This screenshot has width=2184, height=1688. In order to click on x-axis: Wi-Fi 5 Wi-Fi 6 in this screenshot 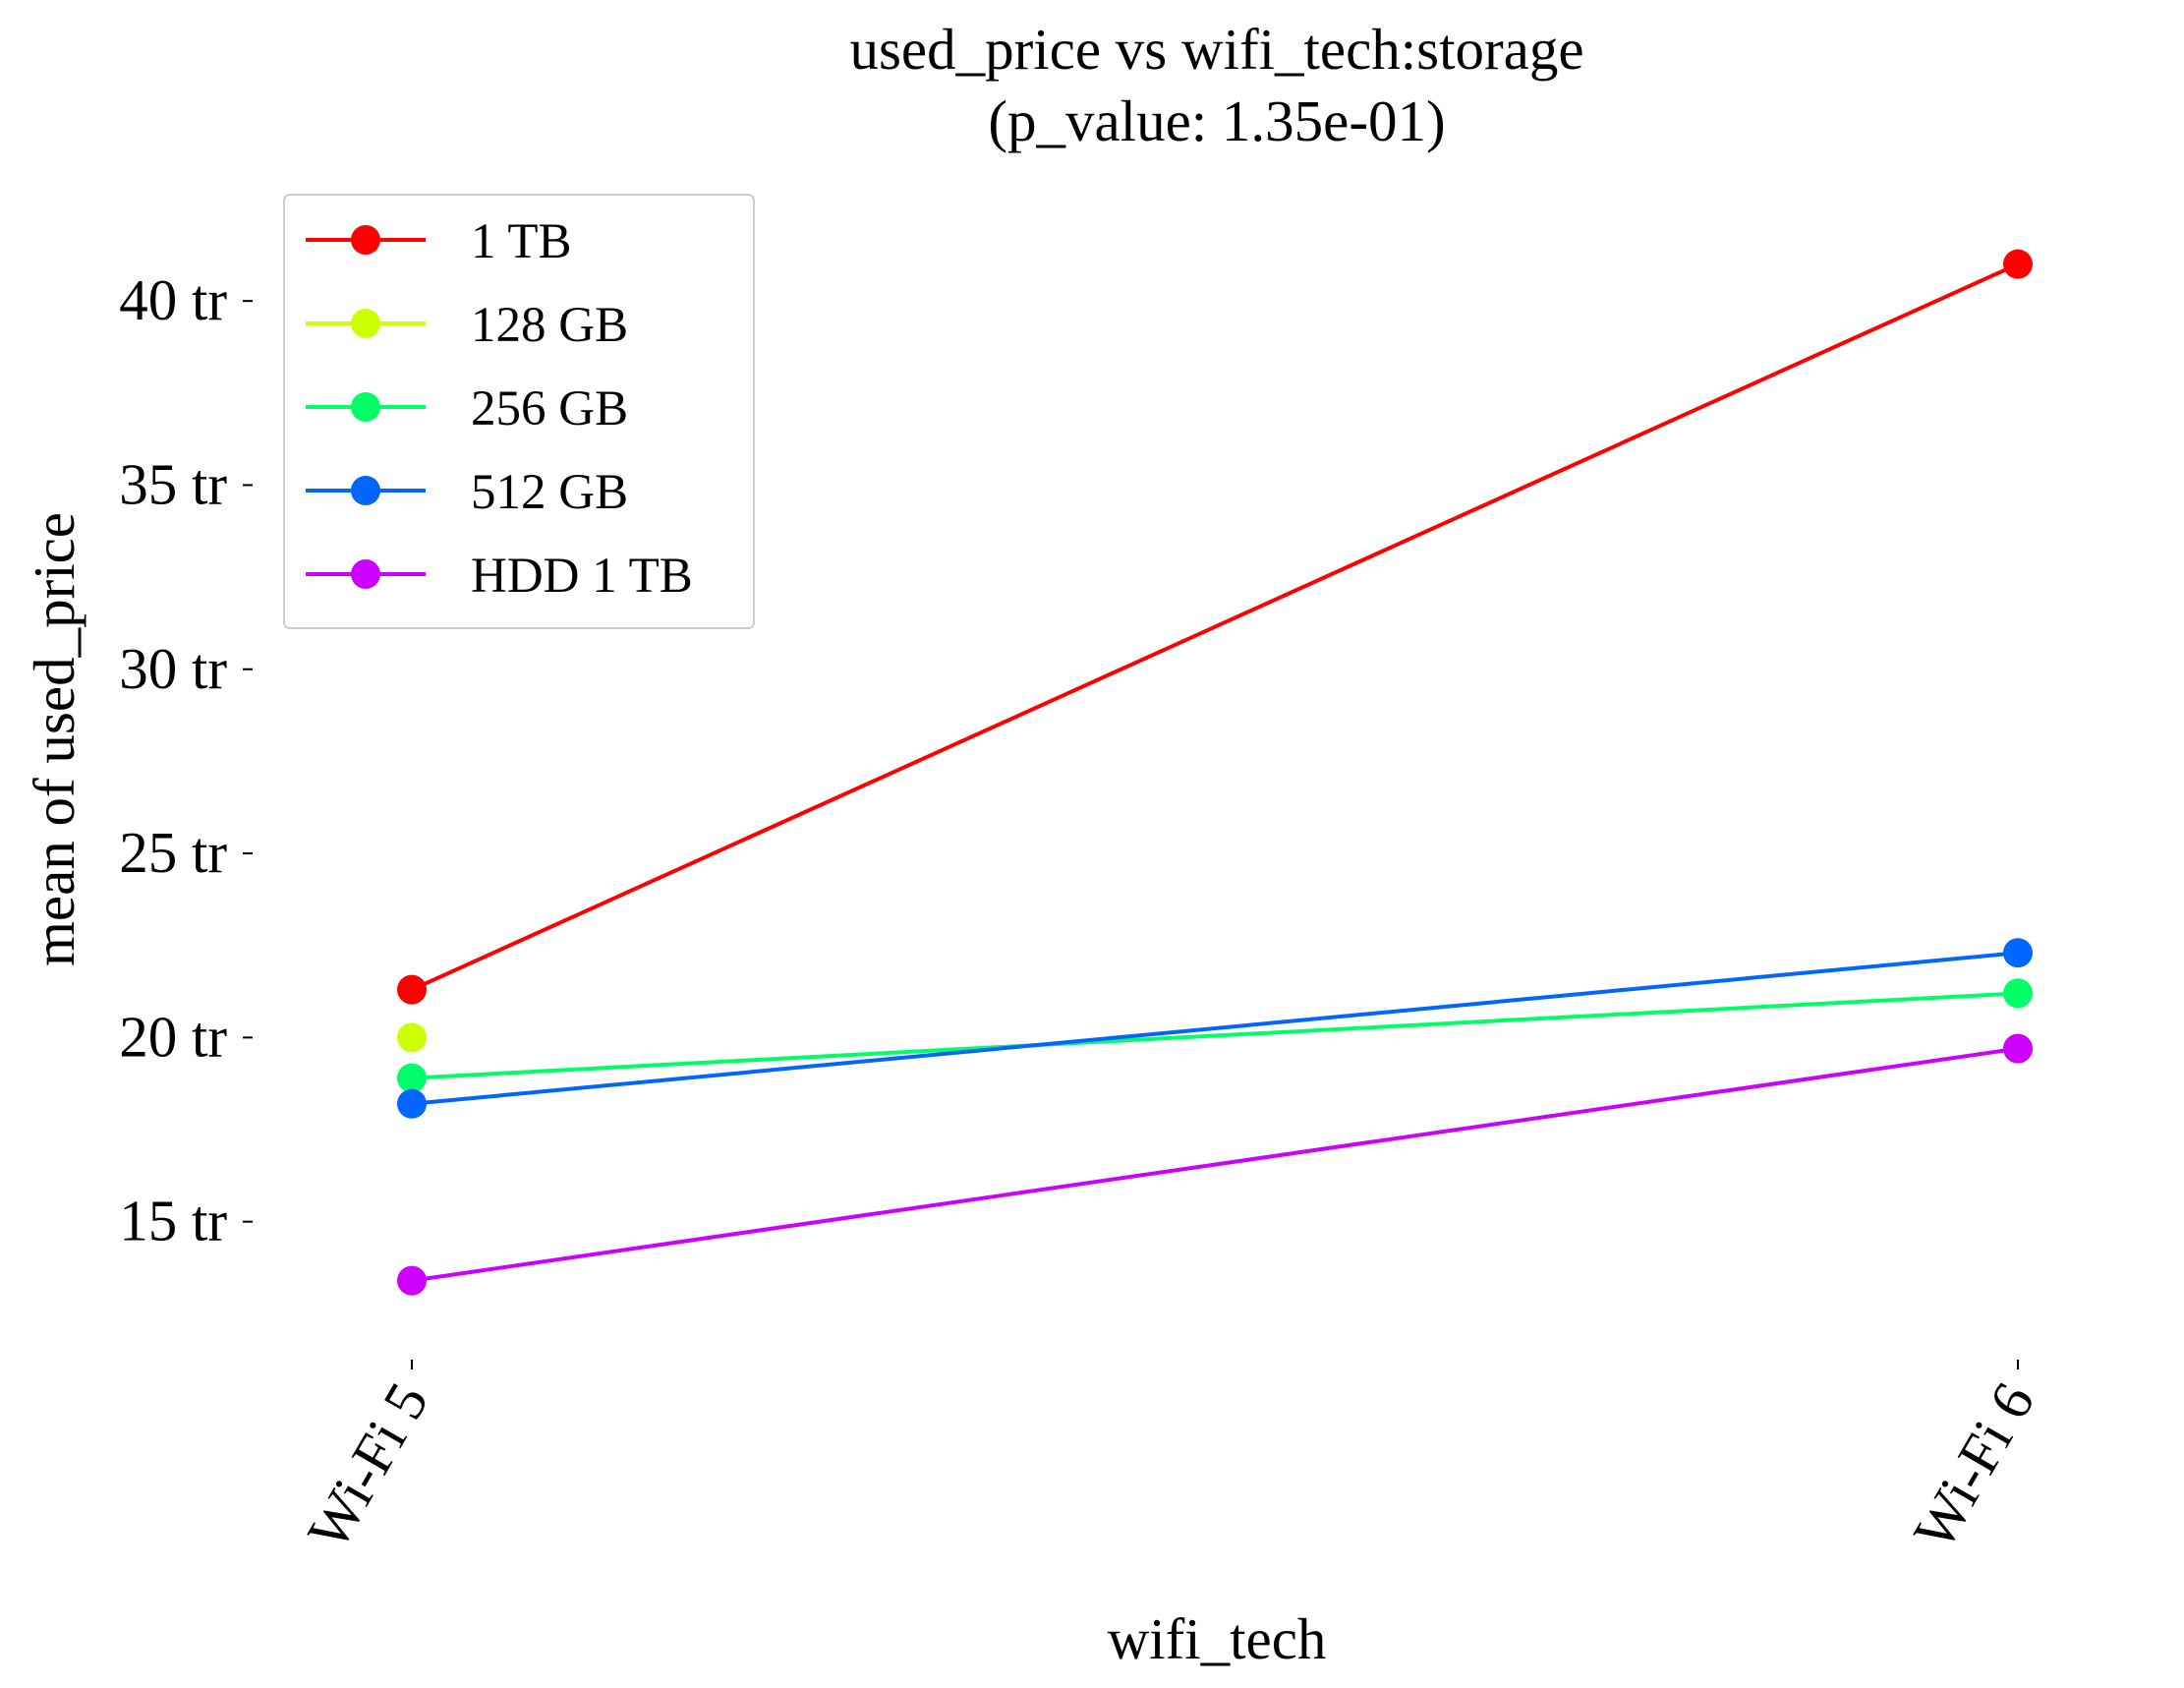, I will do `click(1171, 1460)`.